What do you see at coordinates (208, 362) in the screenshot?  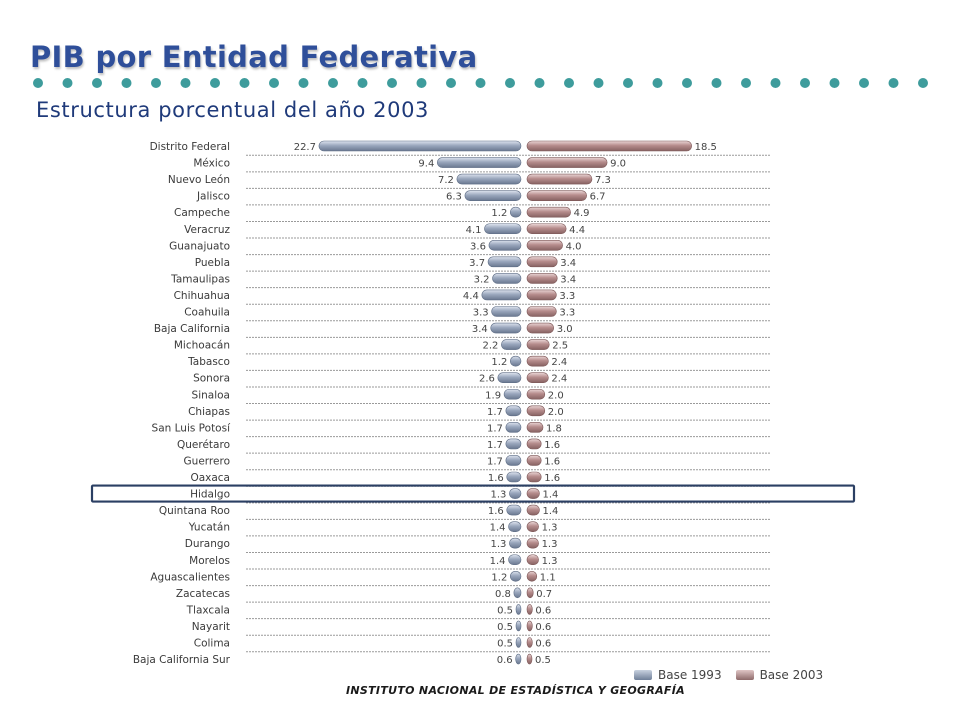 I see `category-label: Tabasco` at bounding box center [208, 362].